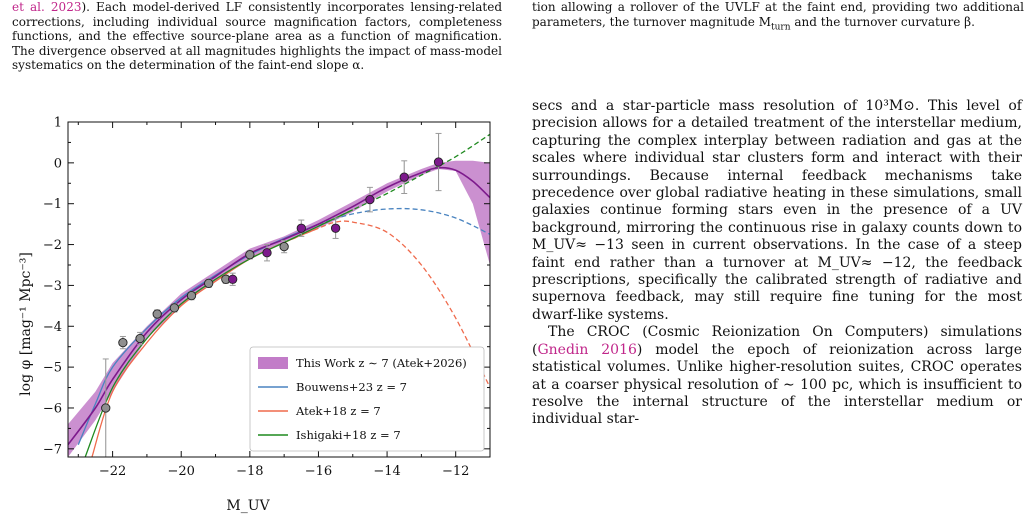 The image size is (1035, 520). What do you see at coordinates (781, 26) in the screenshot?
I see `caption-right-sub: turn` at bounding box center [781, 26].